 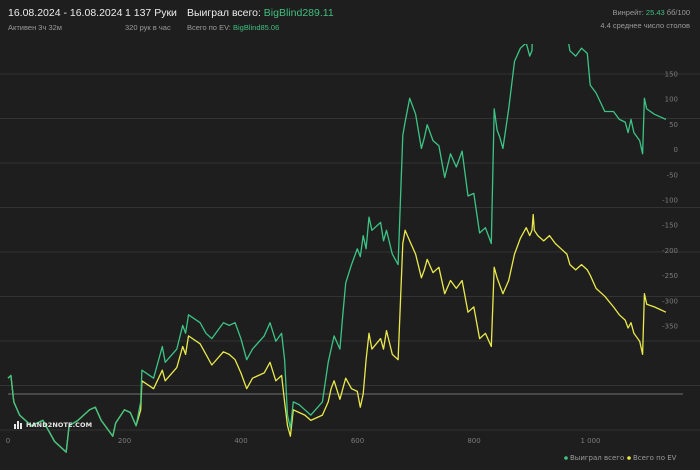 What do you see at coordinates (676, 150) in the screenshot?
I see `y-tick-label: 0` at bounding box center [676, 150].